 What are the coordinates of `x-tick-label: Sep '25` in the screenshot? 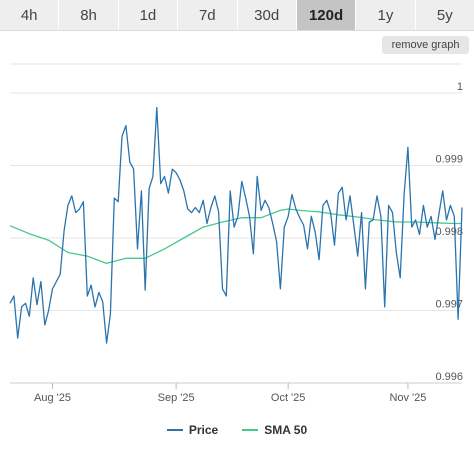 It's located at (176, 398).